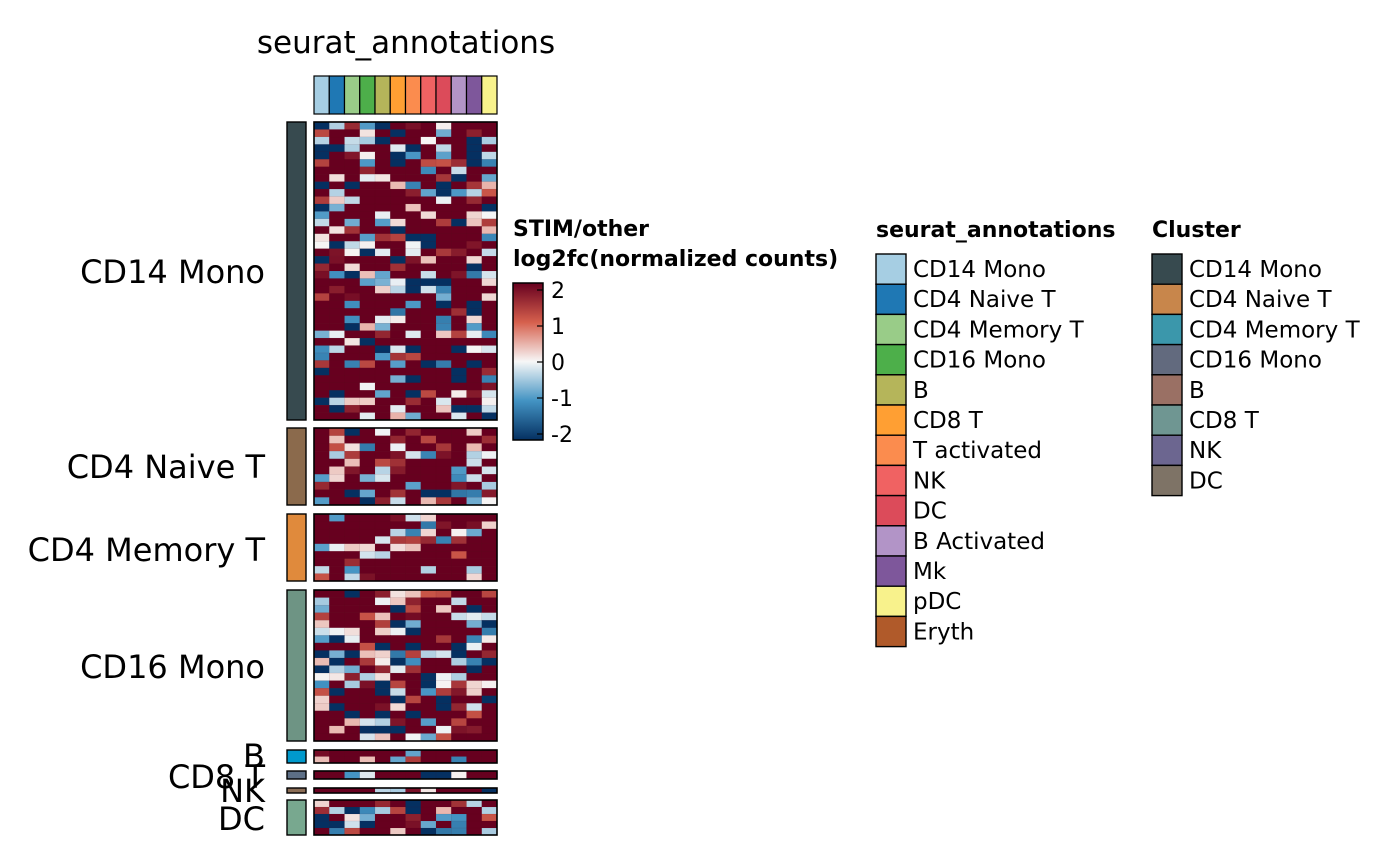 The image size is (1400, 866). Describe the element at coordinates (405, 478) in the screenshot. I see `heatmap-body` at that location.